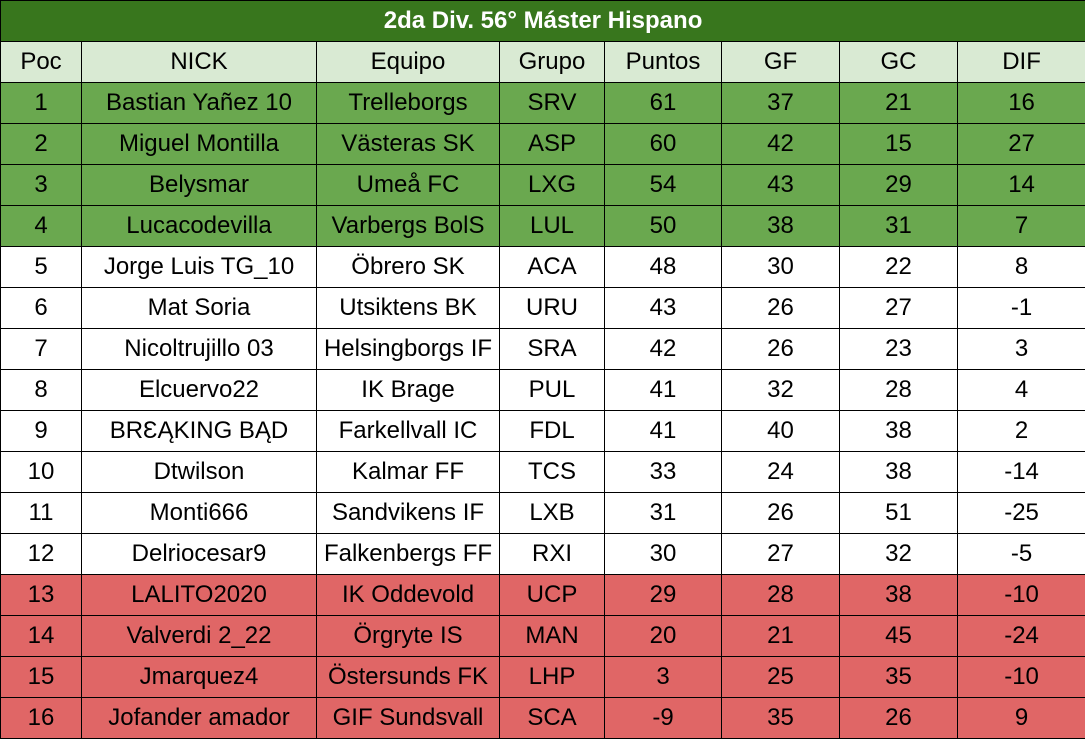  I want to click on grupo-cell: TCS, so click(552, 472).